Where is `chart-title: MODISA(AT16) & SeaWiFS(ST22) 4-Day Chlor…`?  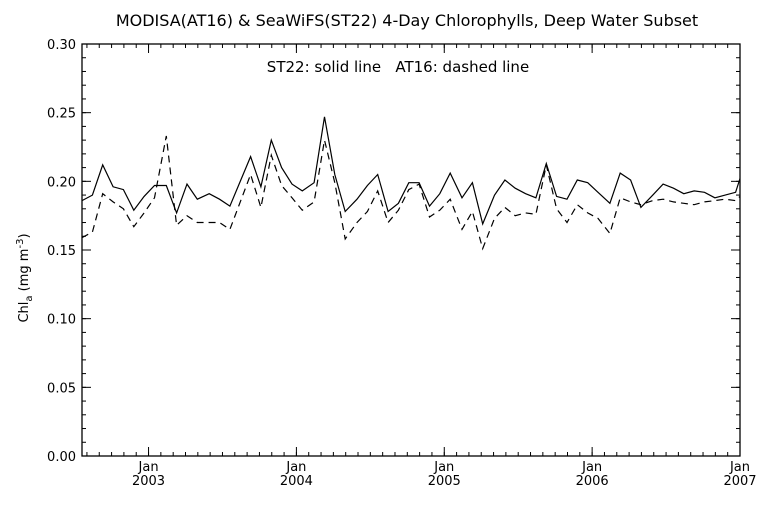 chart-title: MODISA(AT16) & SeaWiFS(ST22) 4-Day Chlor… is located at coordinates (407, 20).